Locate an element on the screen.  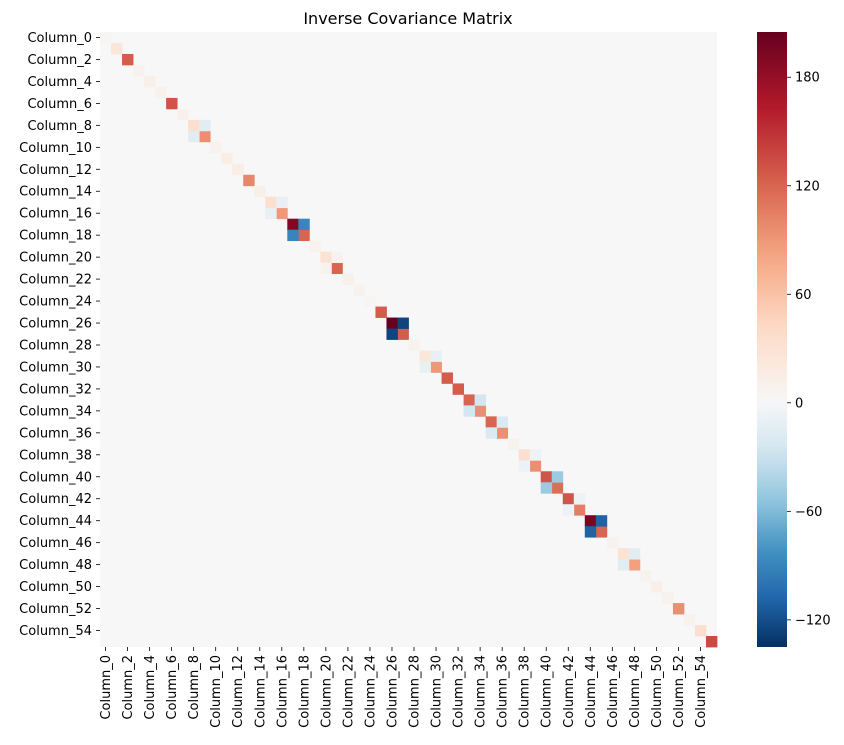
x-tick-label: Column_42 is located at coordinates (569, 691).